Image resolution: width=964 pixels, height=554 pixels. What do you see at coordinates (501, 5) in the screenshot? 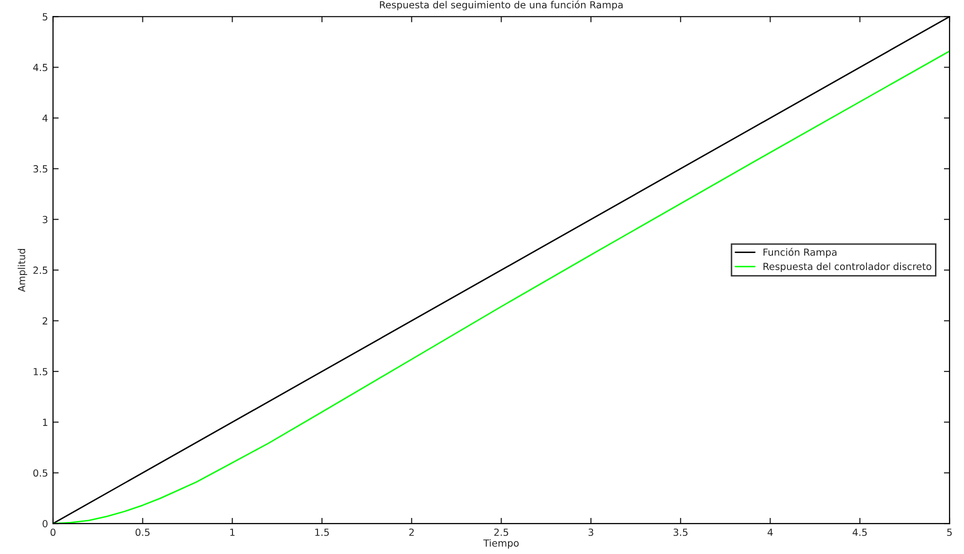
I see `chart-title: Respuesta del seguimiento de una función Rampa` at bounding box center [501, 5].